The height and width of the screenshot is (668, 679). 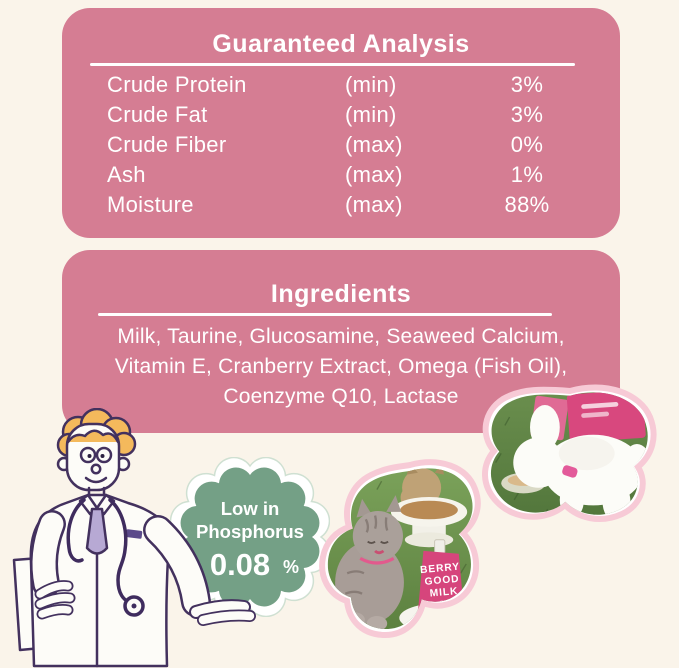 What do you see at coordinates (341, 294) in the screenshot?
I see `ingredients-title: Ingredients` at bounding box center [341, 294].